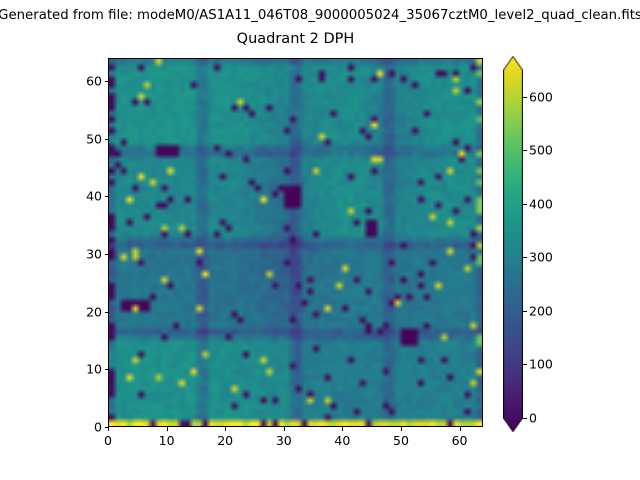 The width and height of the screenshot is (640, 480). I want to click on colorbar-tick-label: 600, so click(541, 97).